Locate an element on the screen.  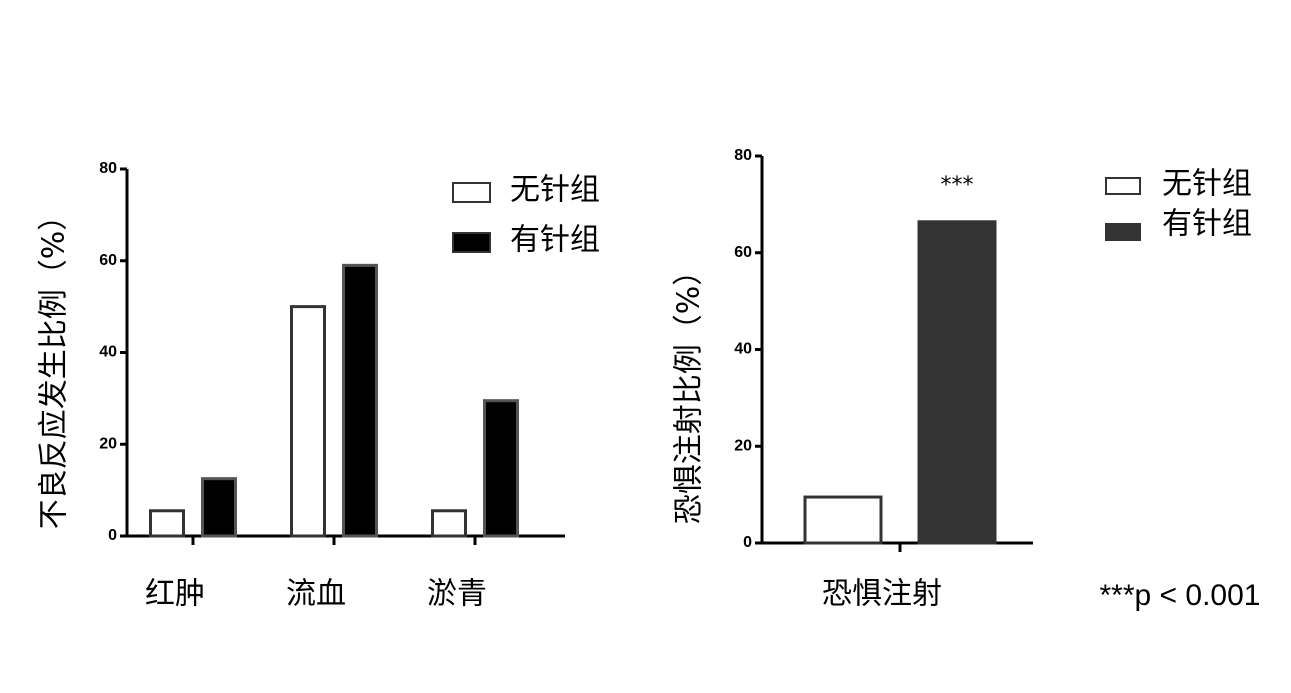
x-tick-label: 恐惧注射 is located at coordinates (882, 594).